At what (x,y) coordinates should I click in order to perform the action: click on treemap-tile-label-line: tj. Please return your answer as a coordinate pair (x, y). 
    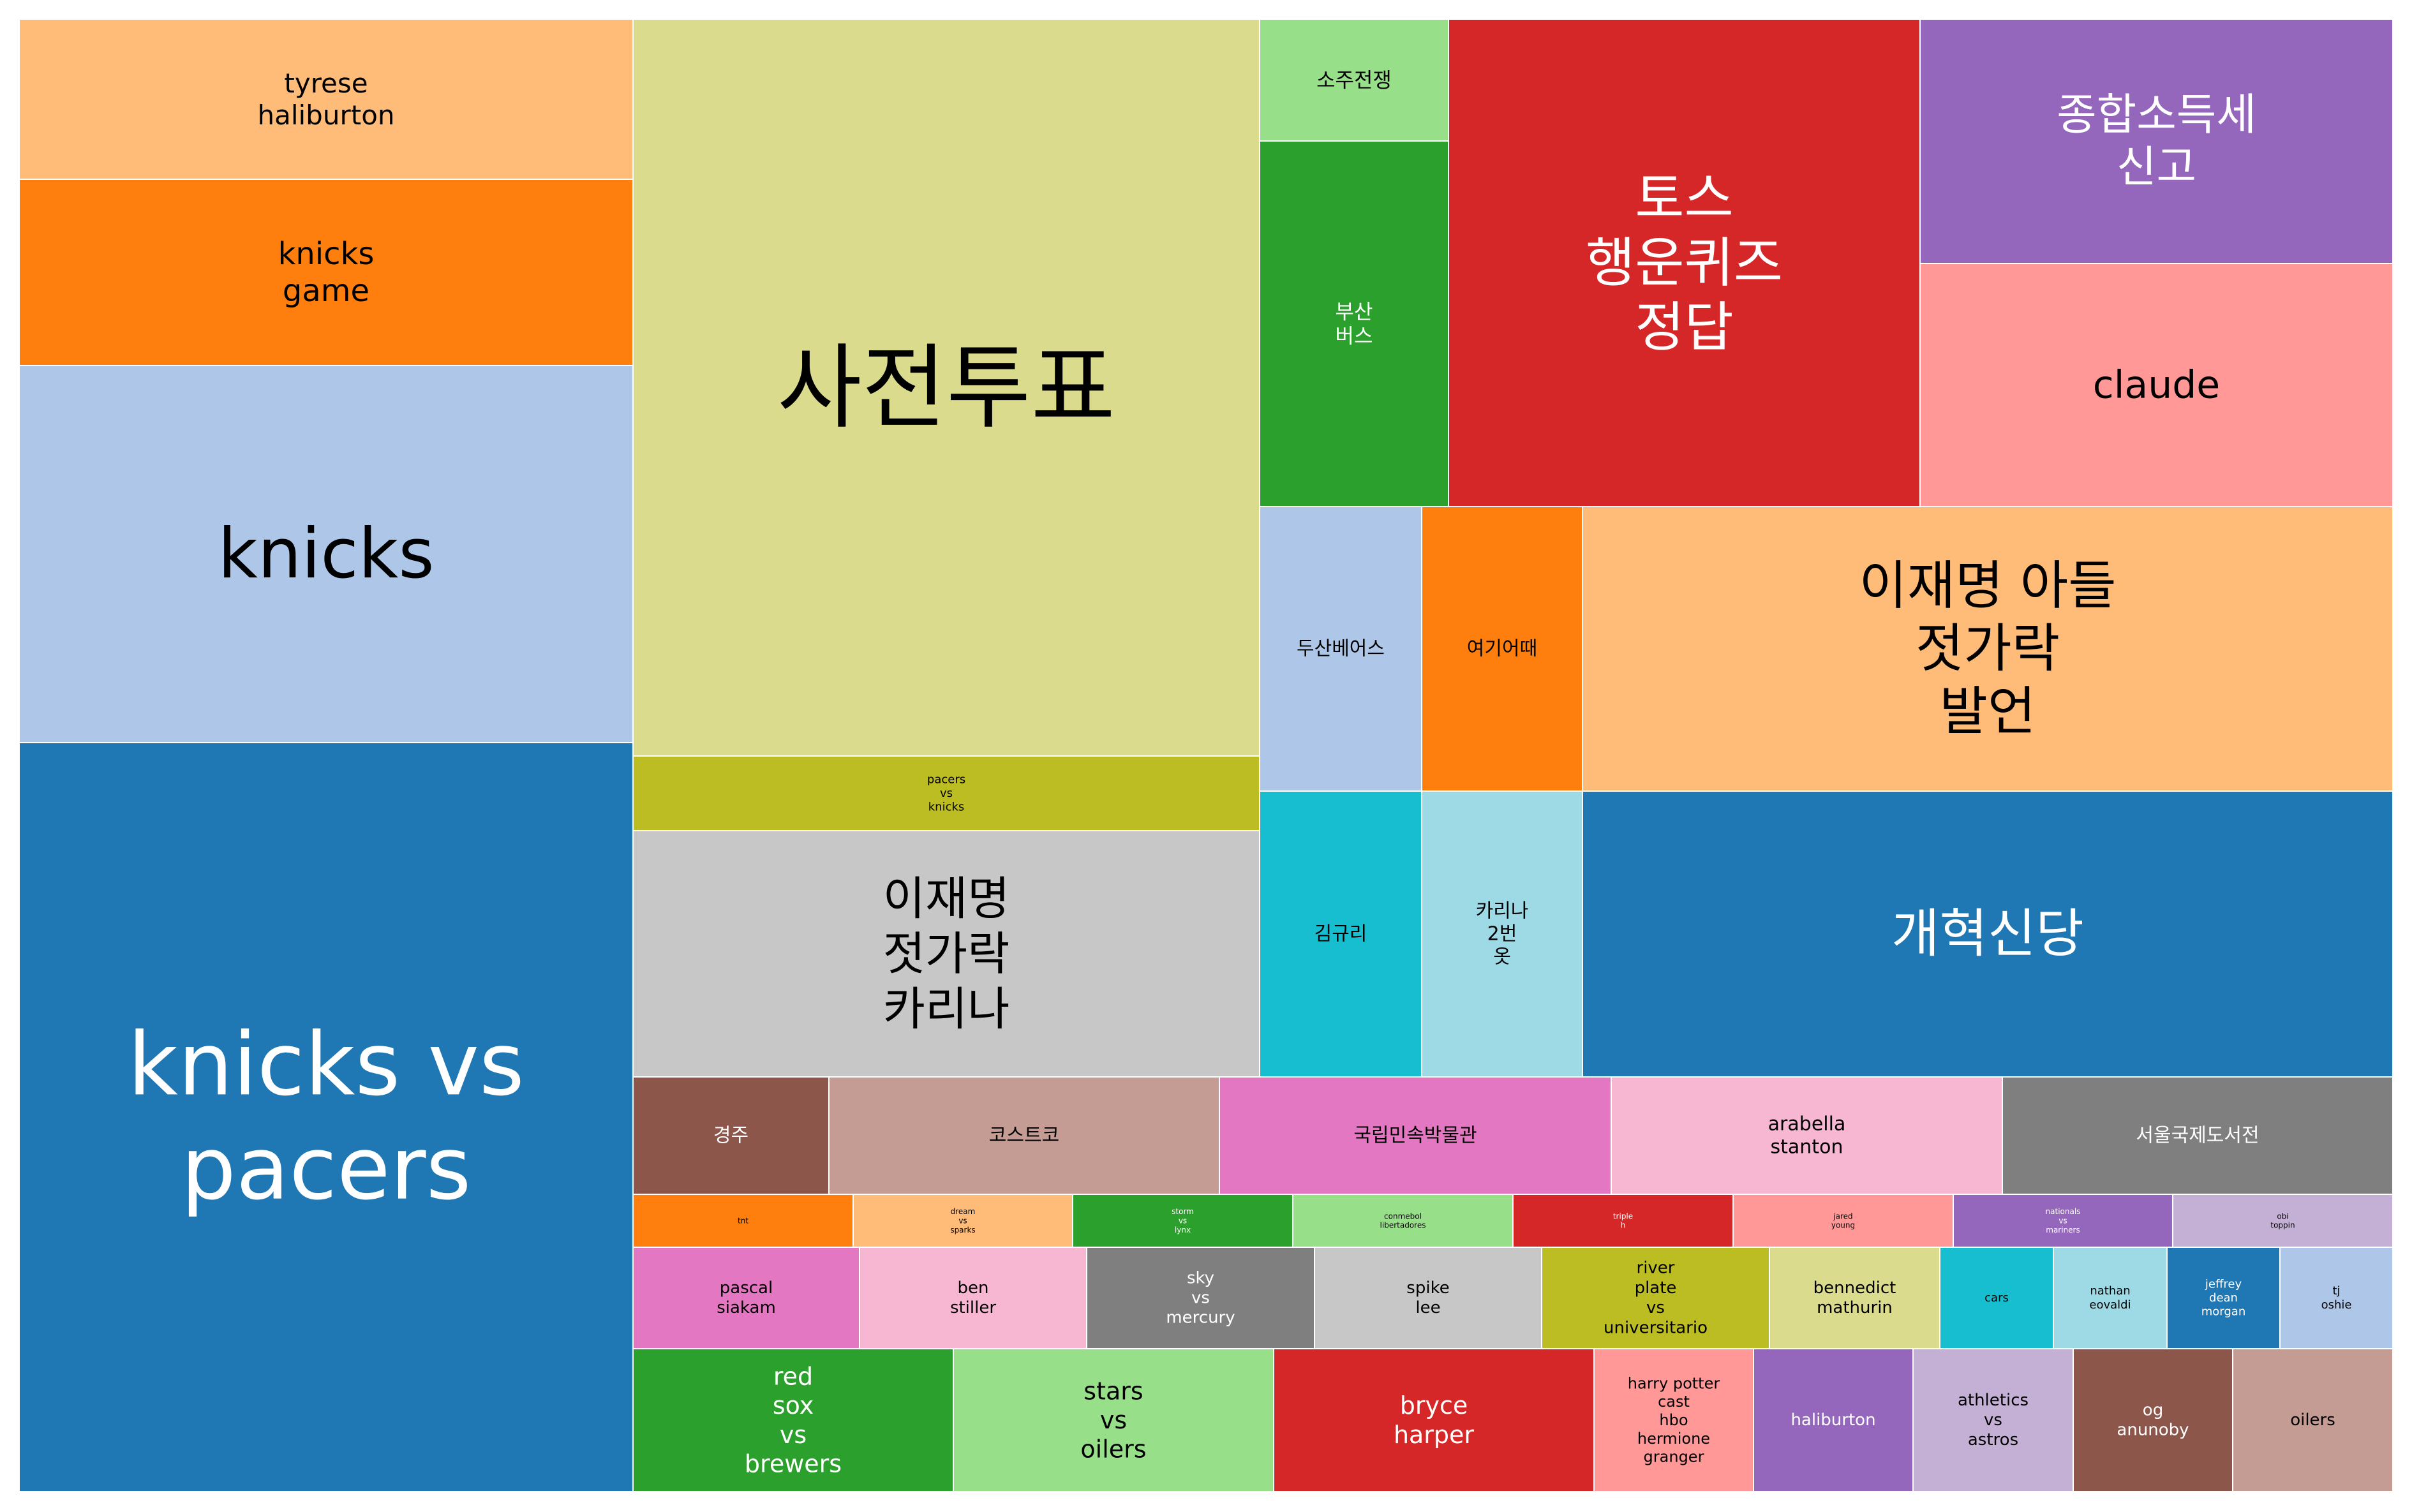
    Looking at the image, I should click on (2336, 1291).